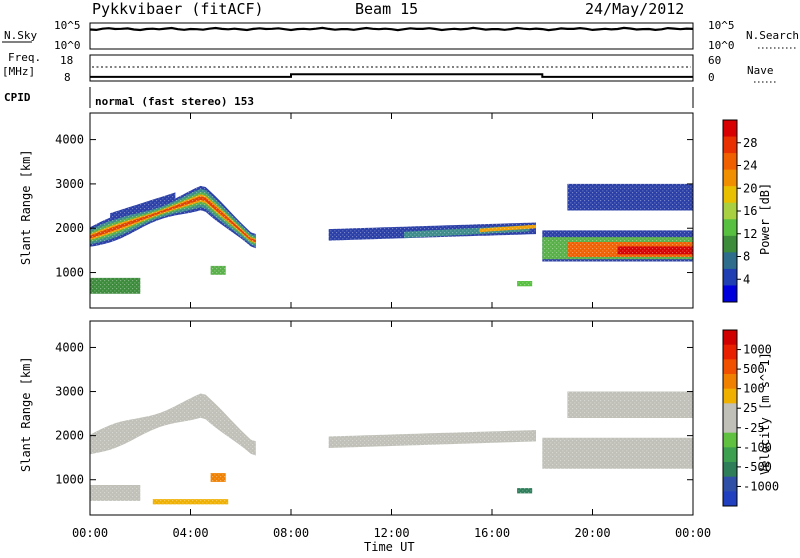 The width and height of the screenshot is (800, 558). What do you see at coordinates (67, 25) in the screenshot?
I see `noise-left-tick-top: 10^5` at bounding box center [67, 25].